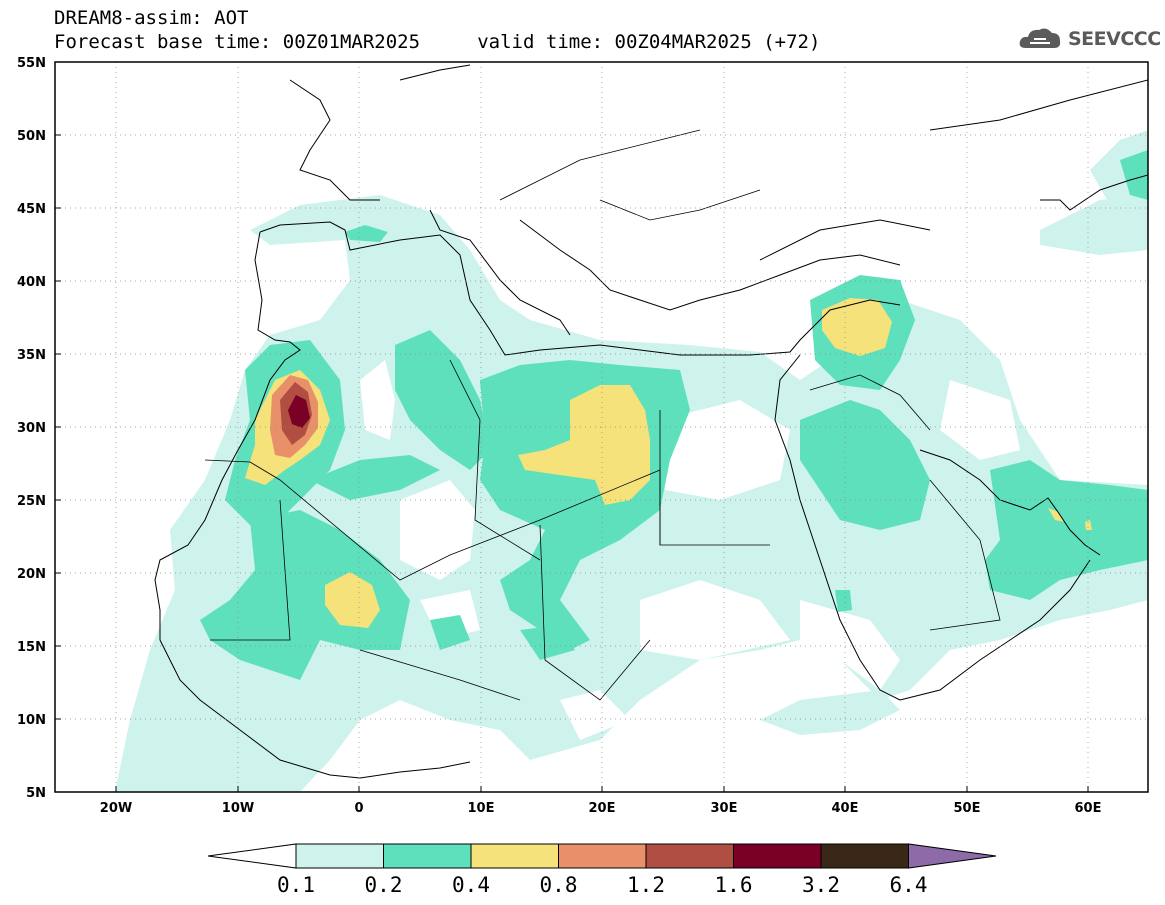  What do you see at coordinates (31, 136) in the screenshot?
I see `lat-label: 50N` at bounding box center [31, 136].